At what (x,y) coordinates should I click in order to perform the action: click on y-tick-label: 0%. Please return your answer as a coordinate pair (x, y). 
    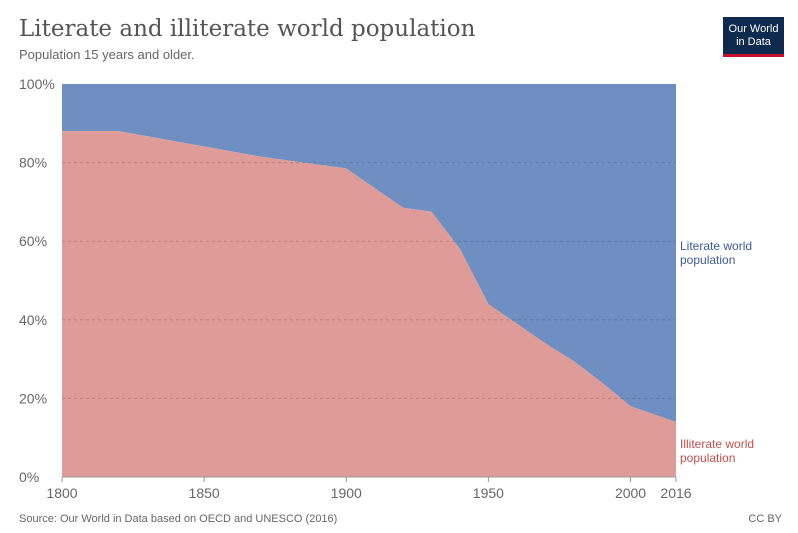
    Looking at the image, I should click on (29, 477).